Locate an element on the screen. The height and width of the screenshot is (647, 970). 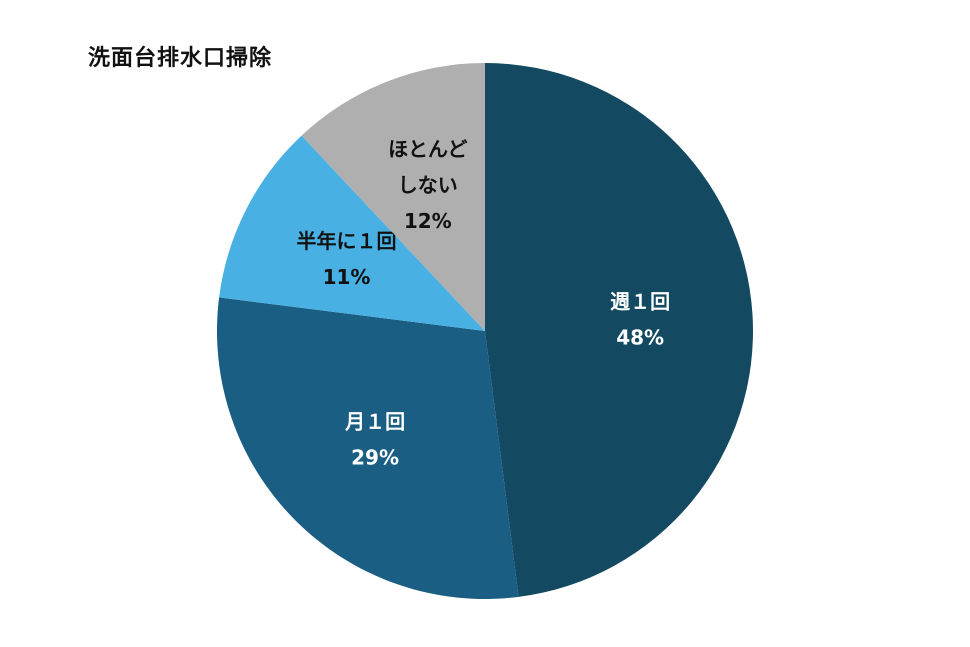
pie-category-label-1: 月１回 is located at coordinates (374, 421).